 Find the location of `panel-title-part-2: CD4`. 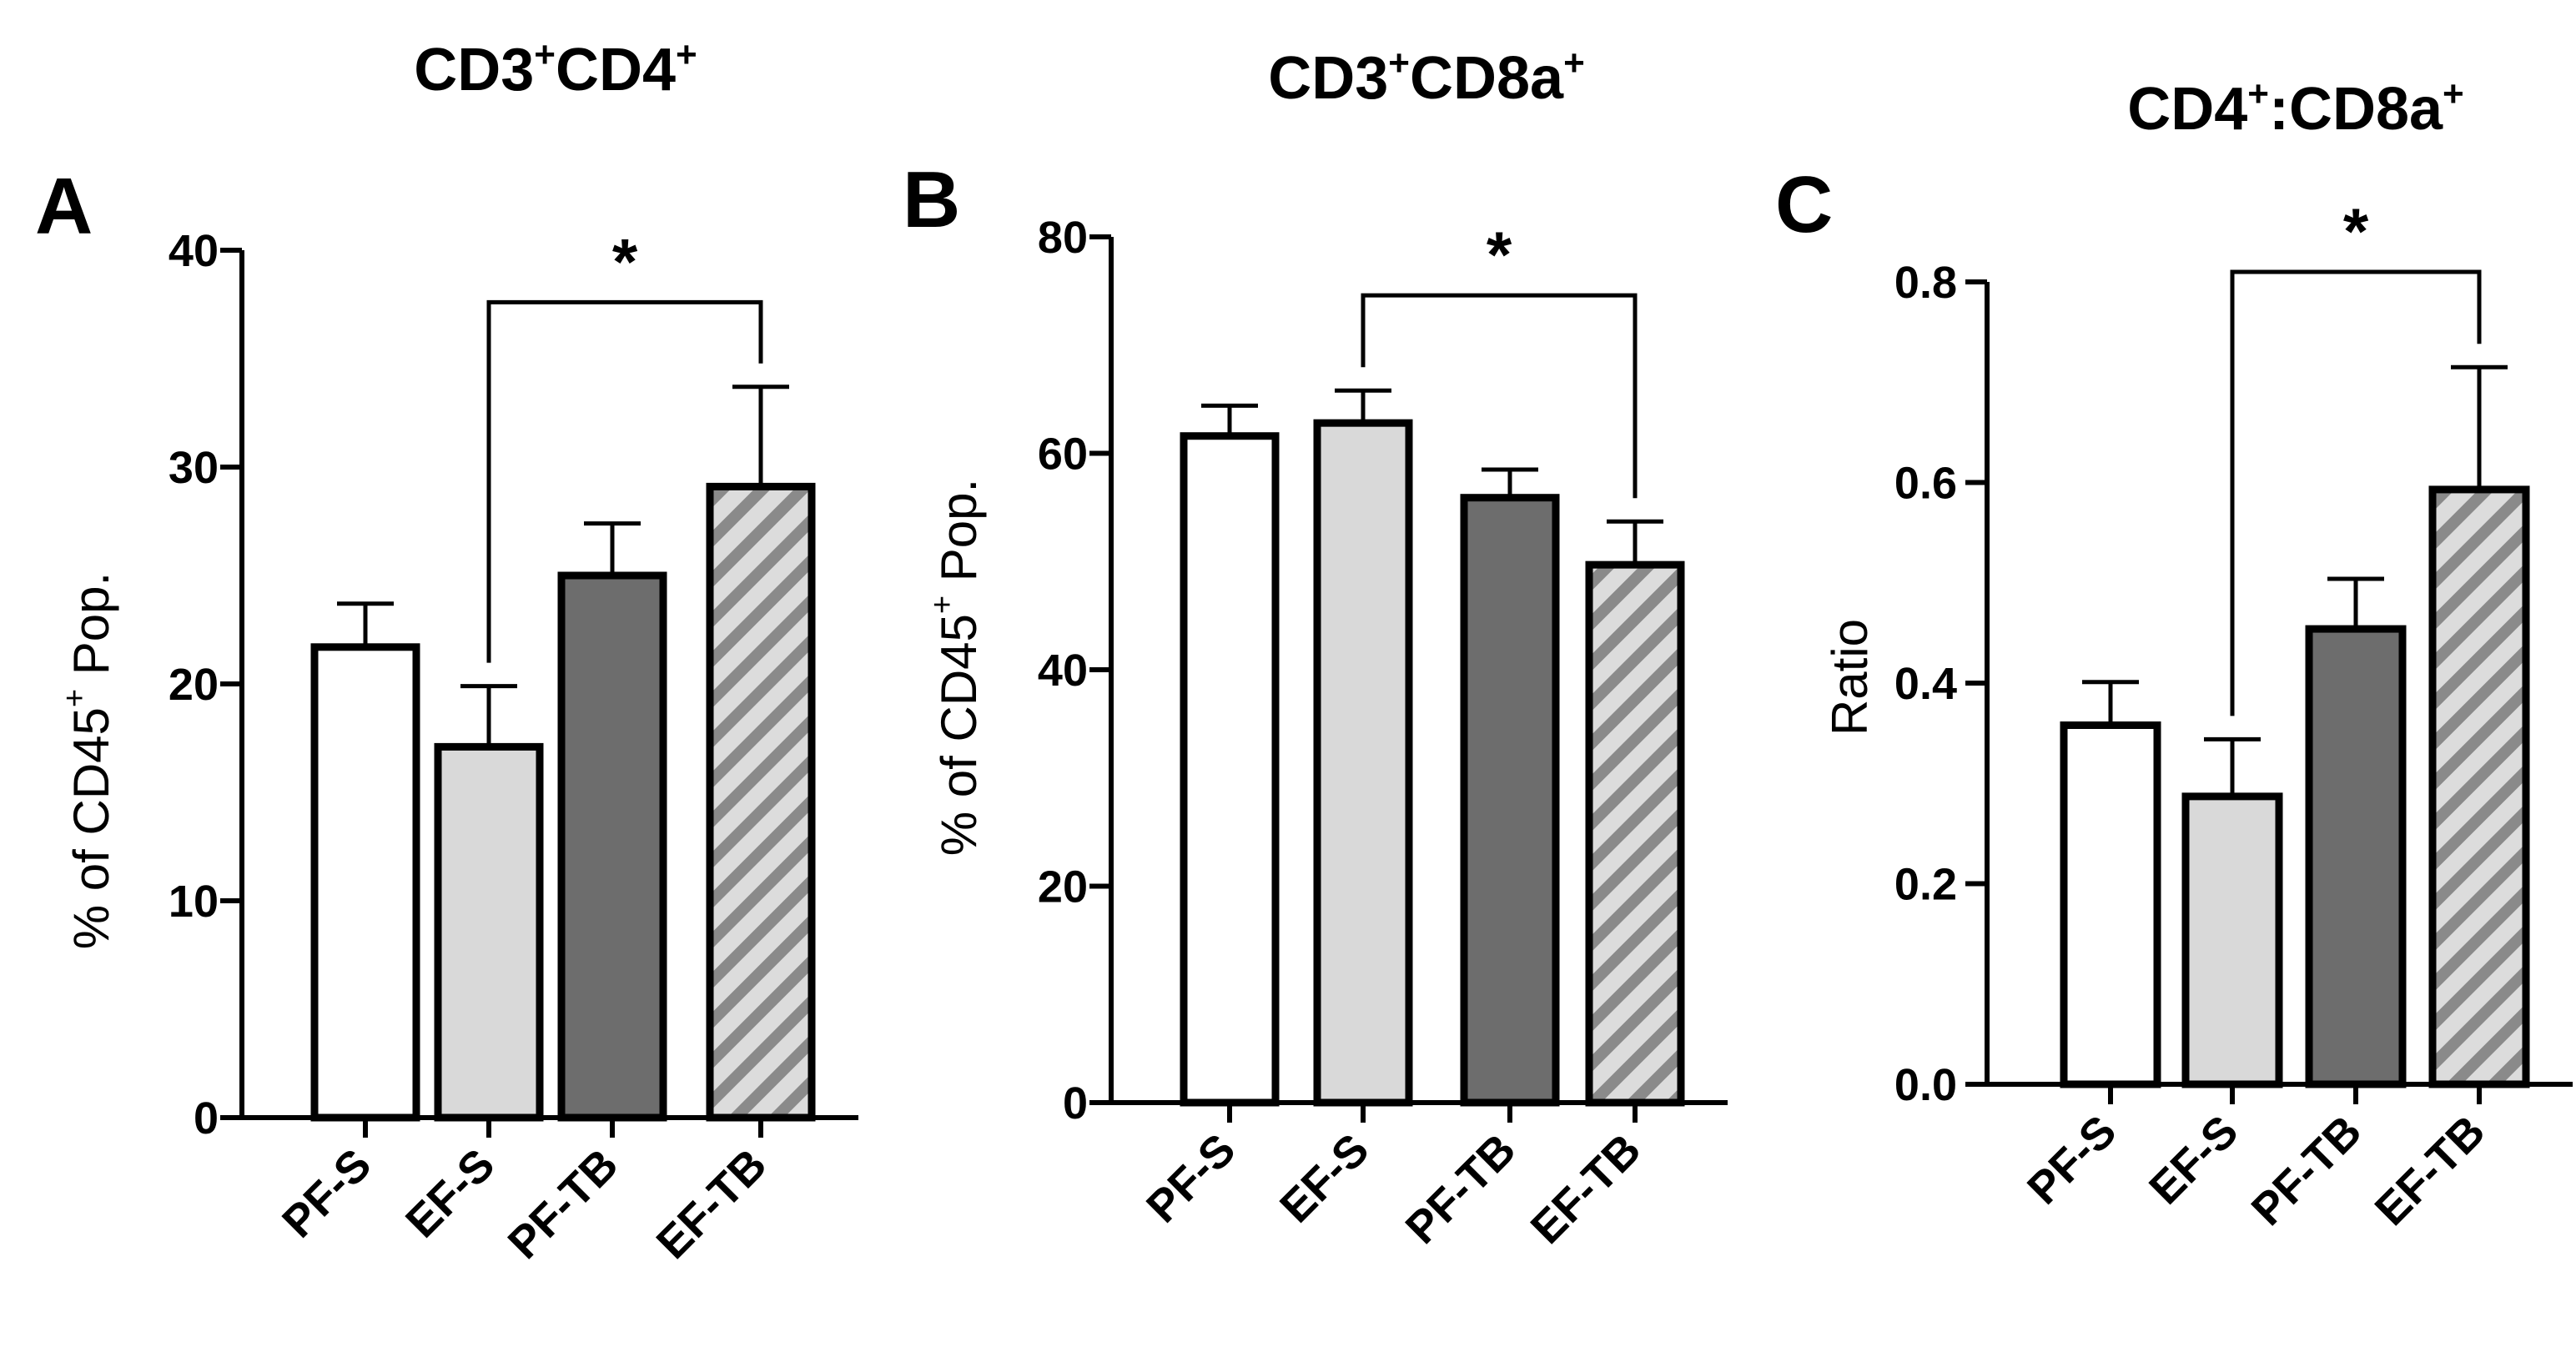

panel-title-part-2: CD4 is located at coordinates (616, 70).